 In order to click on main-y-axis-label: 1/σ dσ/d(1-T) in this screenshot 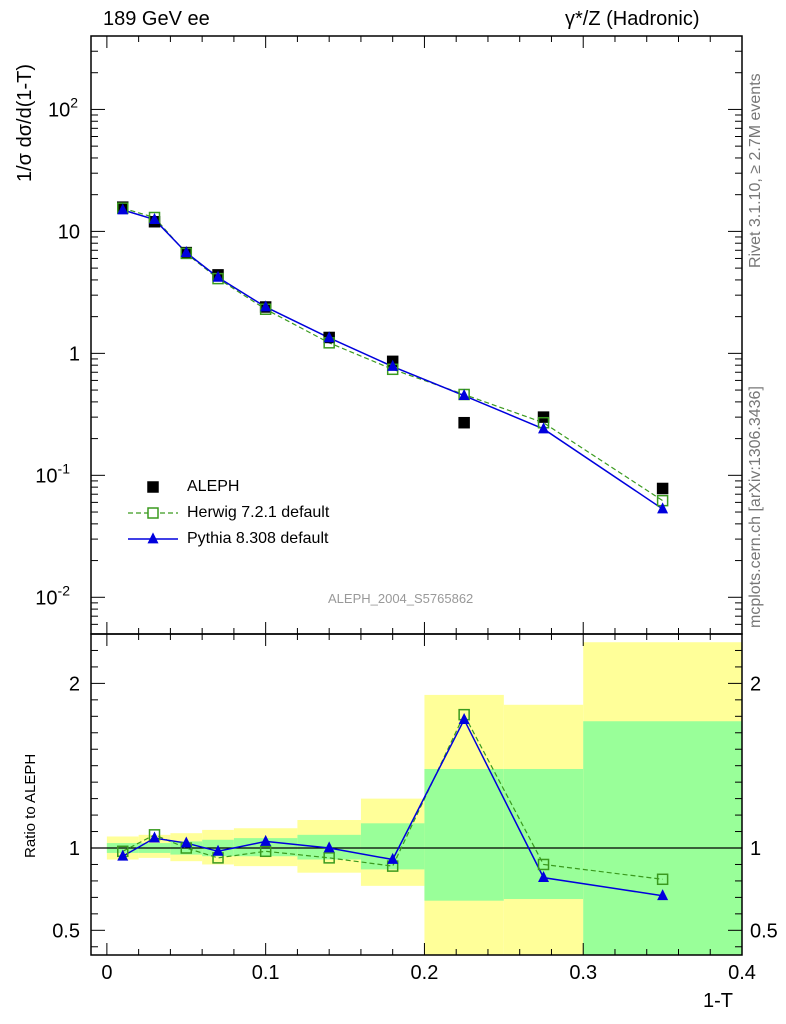, I will do `click(25, 122)`.